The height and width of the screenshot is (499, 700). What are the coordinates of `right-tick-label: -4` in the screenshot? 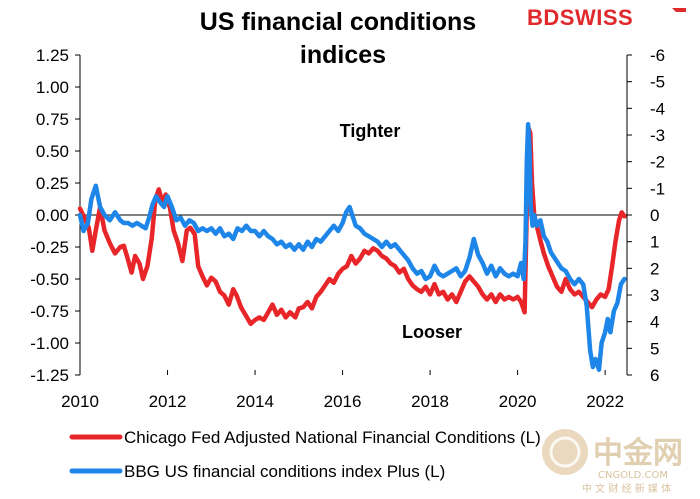 It's located at (657, 108).